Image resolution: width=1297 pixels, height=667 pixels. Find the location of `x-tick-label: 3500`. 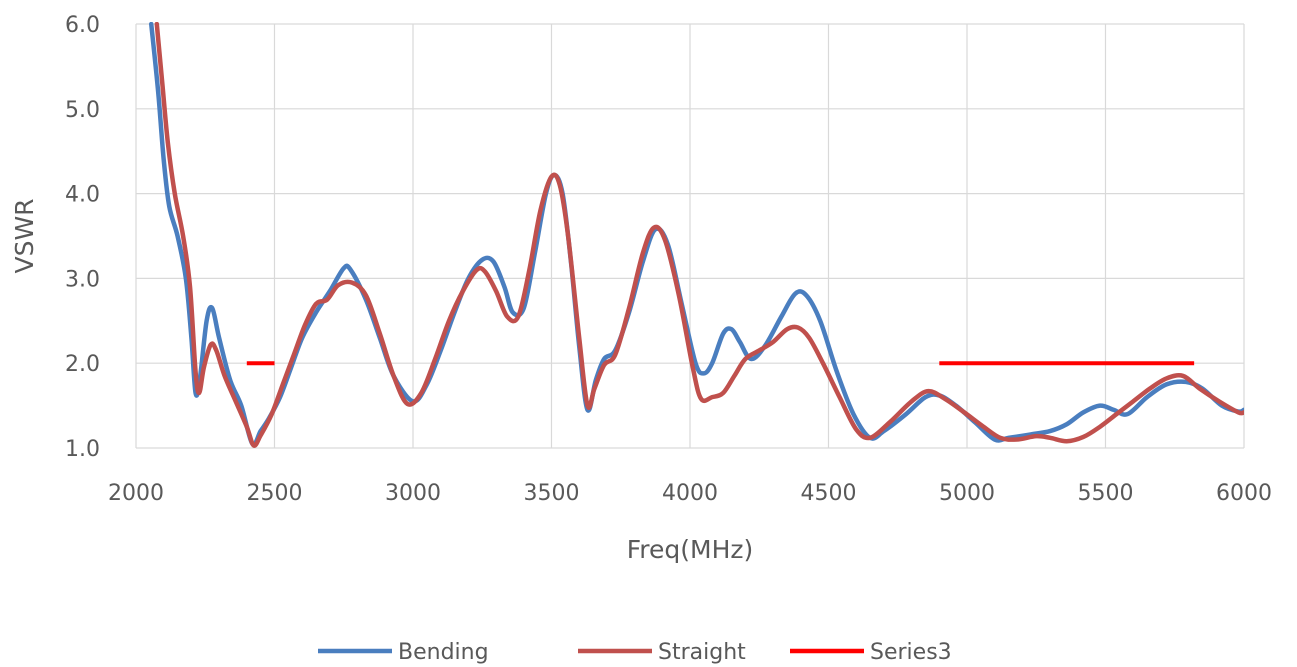

x-tick-label: 3500 is located at coordinates (552, 493).